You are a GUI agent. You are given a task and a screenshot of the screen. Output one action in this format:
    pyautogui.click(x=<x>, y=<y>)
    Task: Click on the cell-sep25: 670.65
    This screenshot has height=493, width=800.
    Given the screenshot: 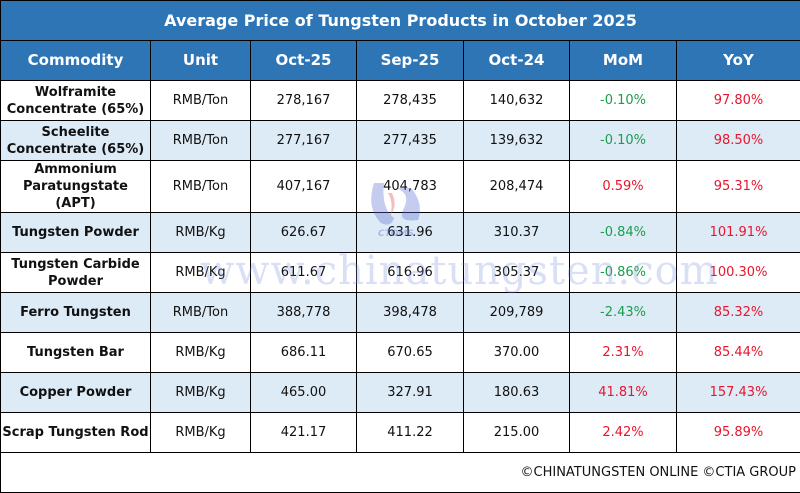 What is the action you would take?
    pyautogui.click(x=410, y=353)
    